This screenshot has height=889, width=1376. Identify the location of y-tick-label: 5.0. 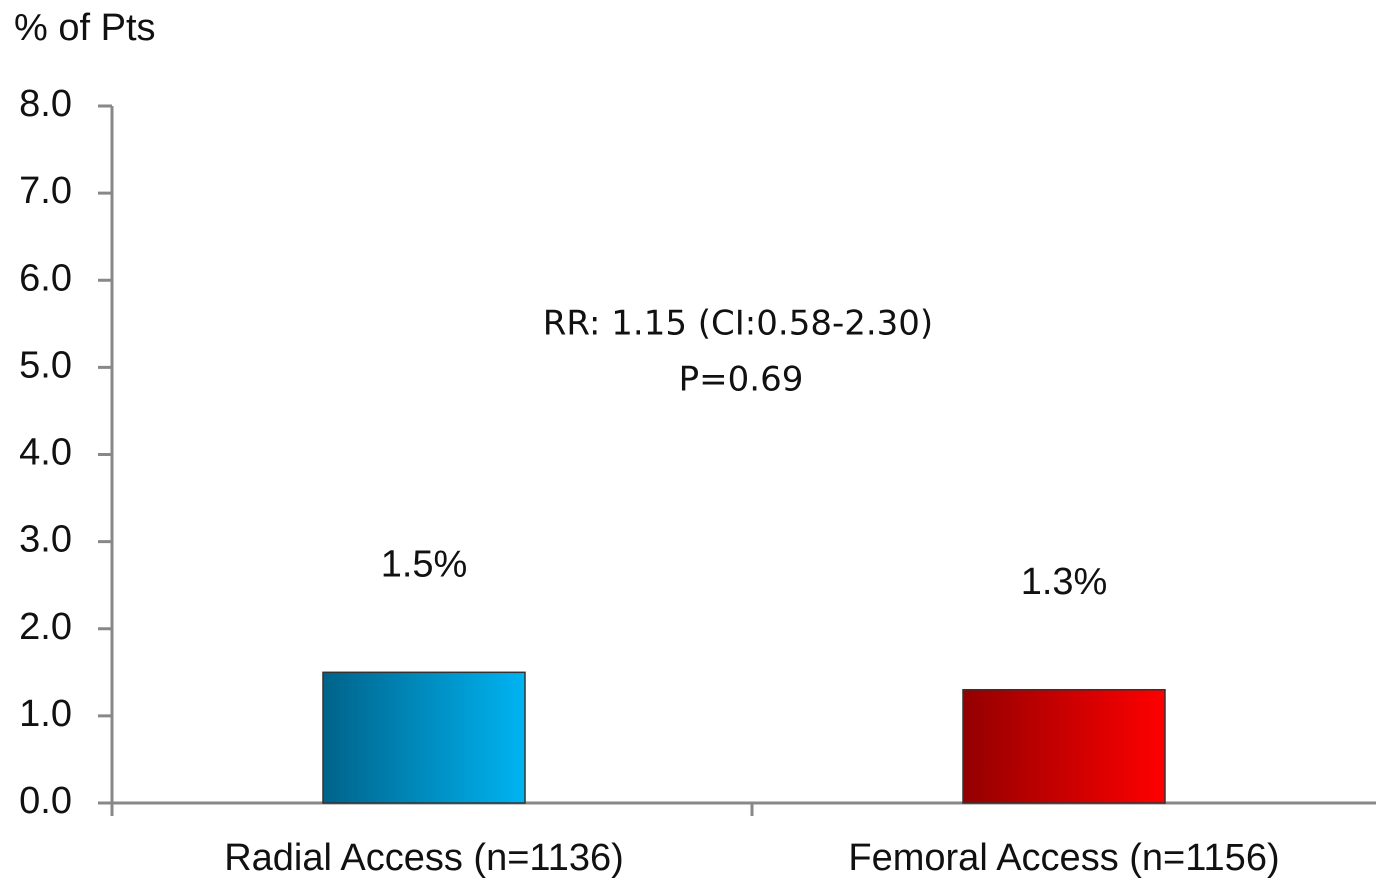
(45, 365).